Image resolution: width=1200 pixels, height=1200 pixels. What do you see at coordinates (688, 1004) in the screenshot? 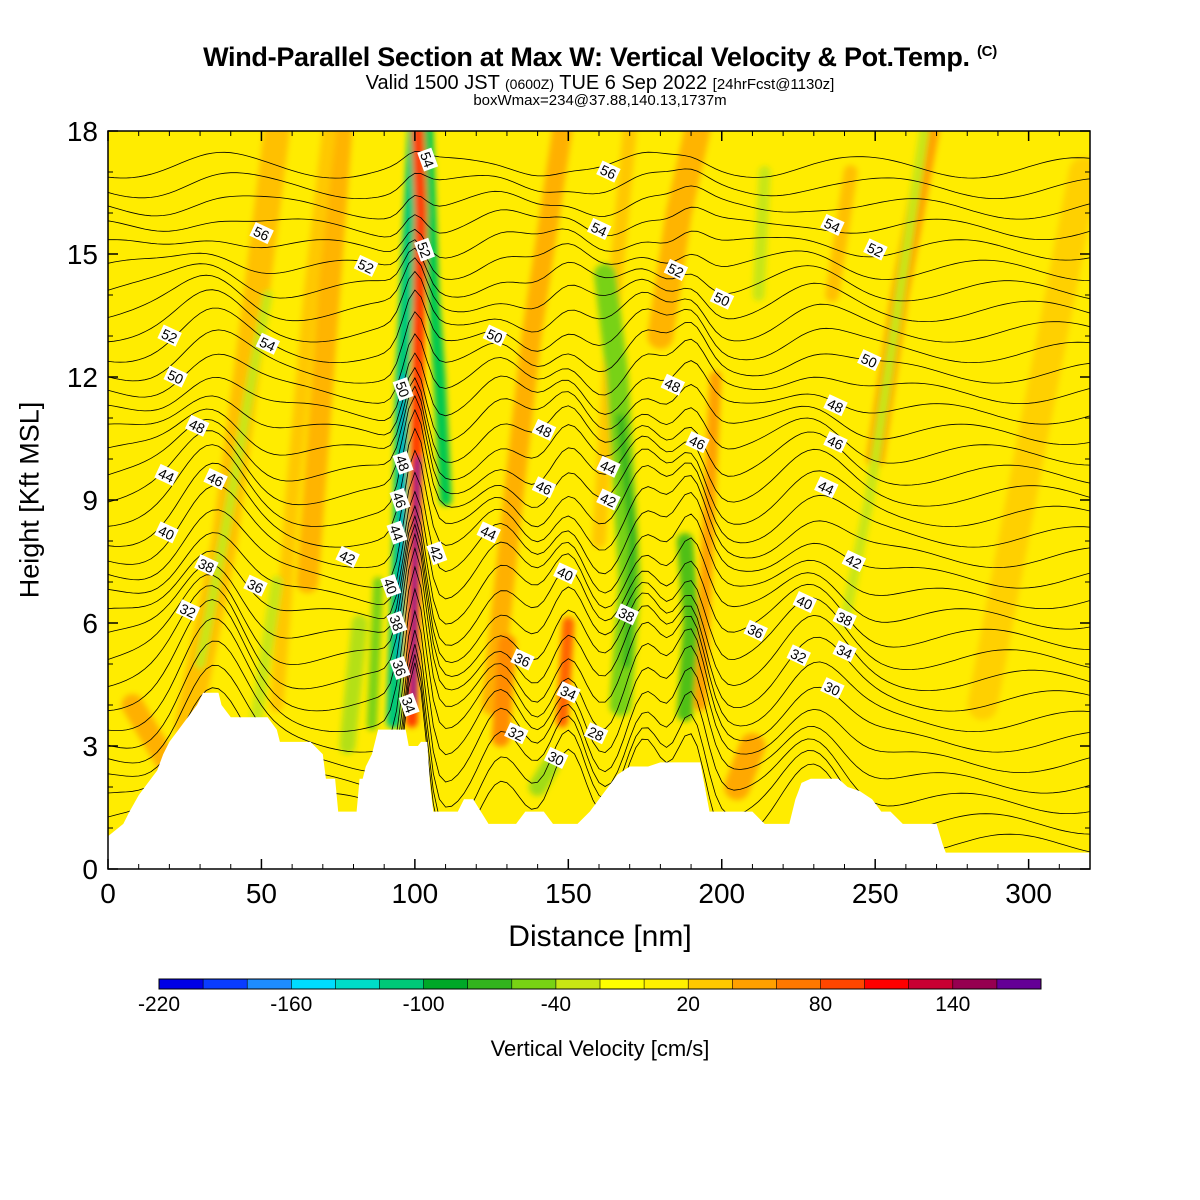
I see `colorbar-tick-label: 20` at bounding box center [688, 1004].